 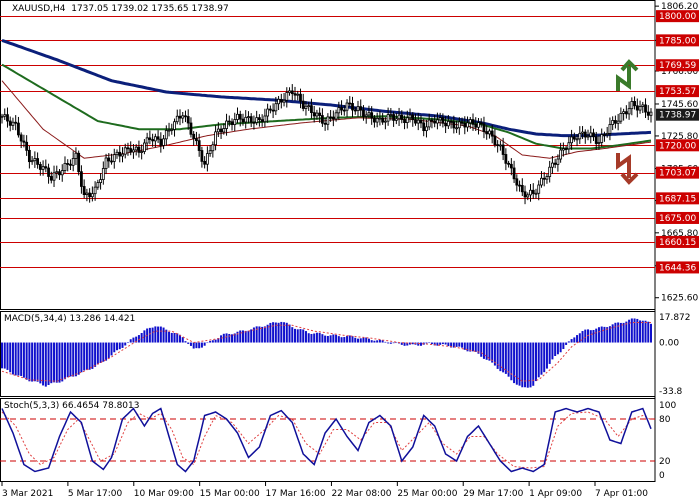 What do you see at coordinates (230, 494) in the screenshot?
I see `time-tick-label: 15 Mar 00:00` at bounding box center [230, 494].